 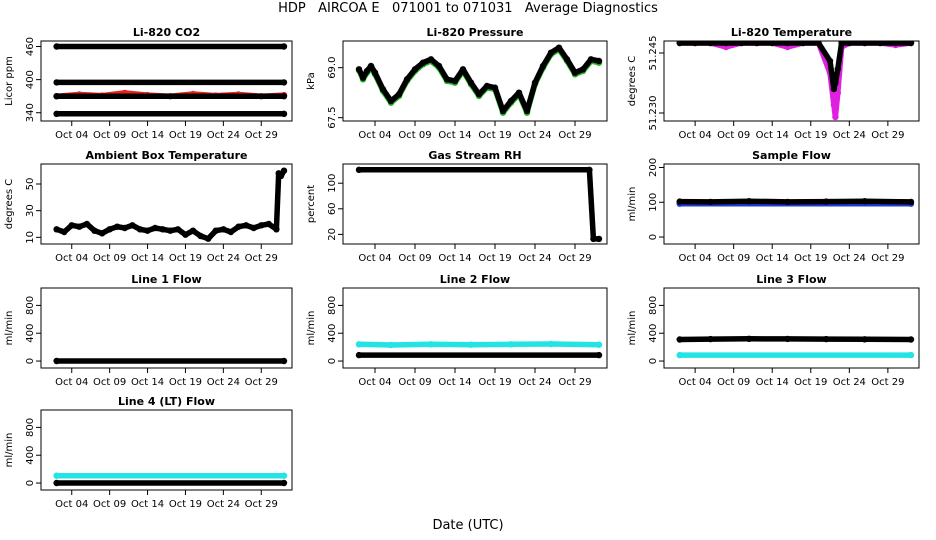 I want to click on chart-title: Ambient Box Temperature, so click(x=167, y=155).